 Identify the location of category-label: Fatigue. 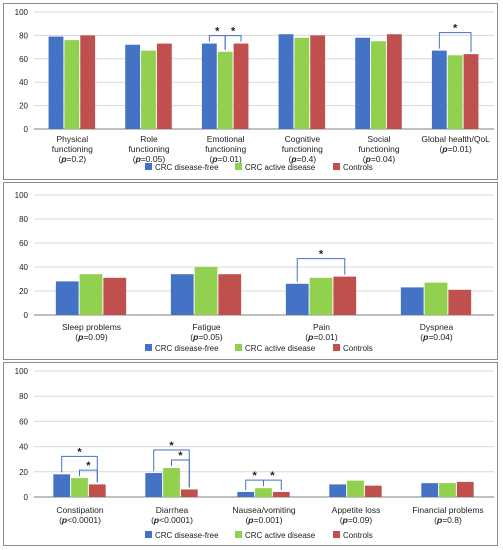
(206, 327).